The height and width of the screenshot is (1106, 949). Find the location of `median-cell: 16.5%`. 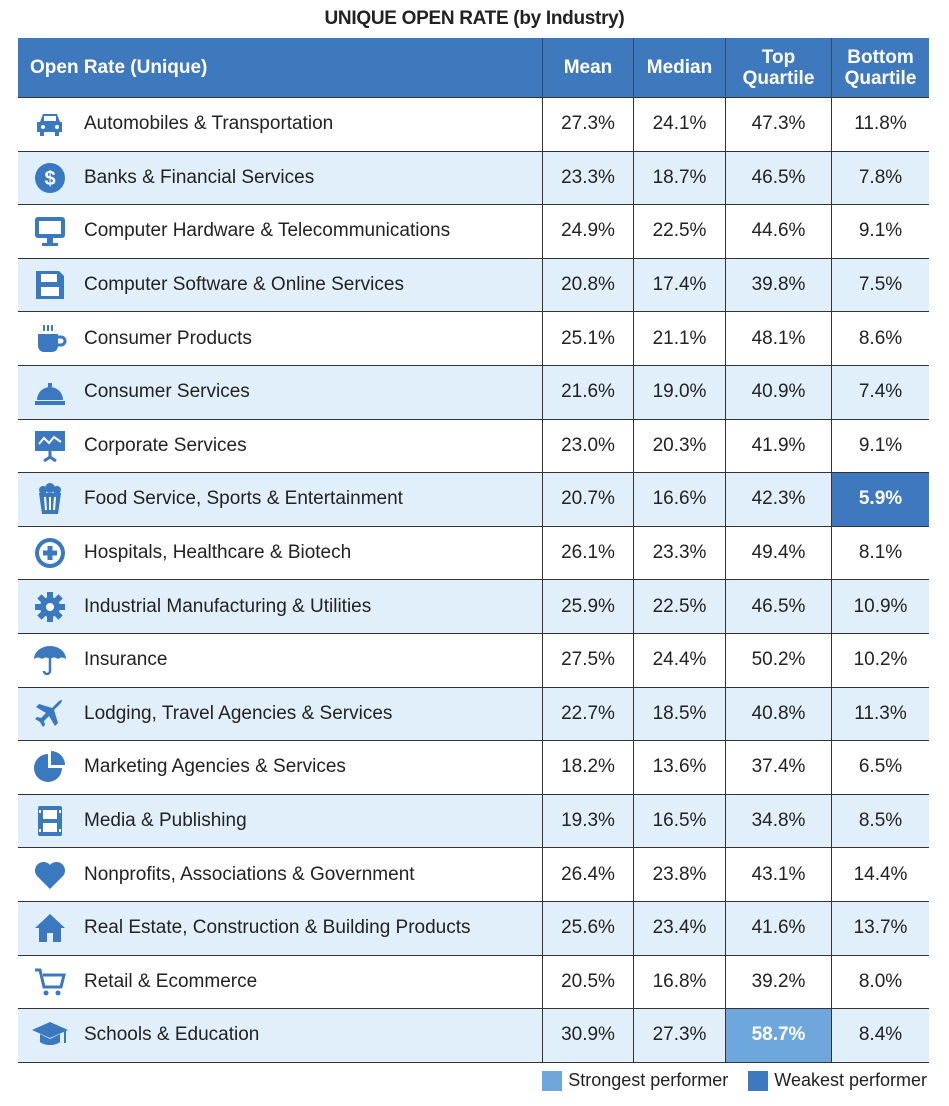

median-cell: 16.5% is located at coordinates (679, 820).